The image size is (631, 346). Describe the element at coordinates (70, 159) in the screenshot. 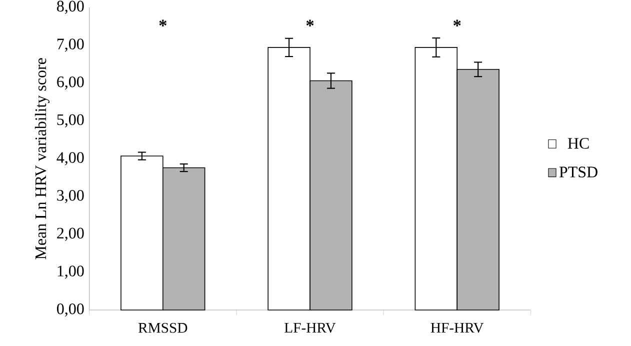

I see `y-tick-label: 4,00` at that location.